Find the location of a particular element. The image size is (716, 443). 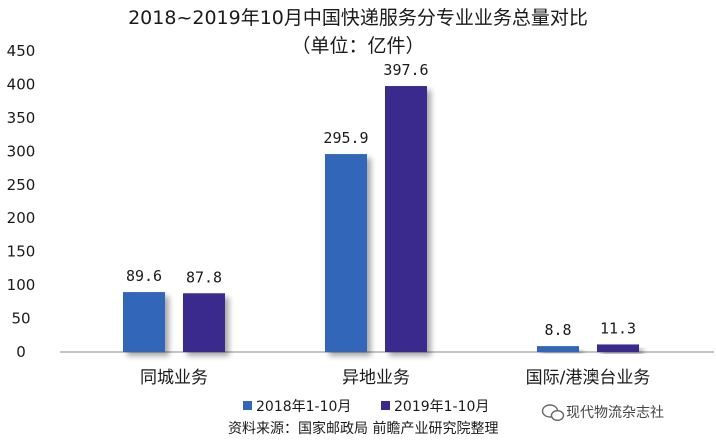

y-tick-label: 150 is located at coordinates (21, 252).